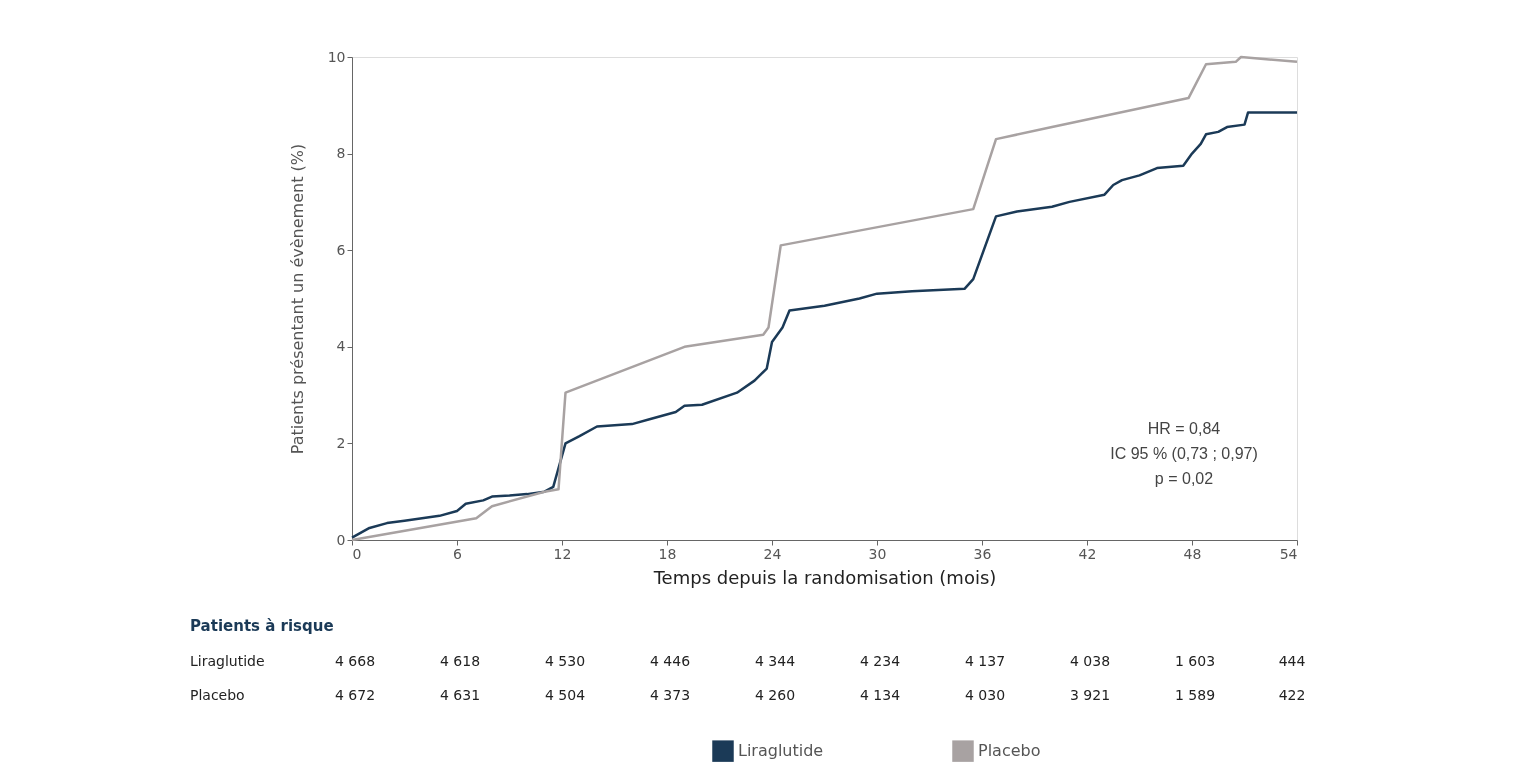  I want to click on text: 4 530, so click(565, 661).